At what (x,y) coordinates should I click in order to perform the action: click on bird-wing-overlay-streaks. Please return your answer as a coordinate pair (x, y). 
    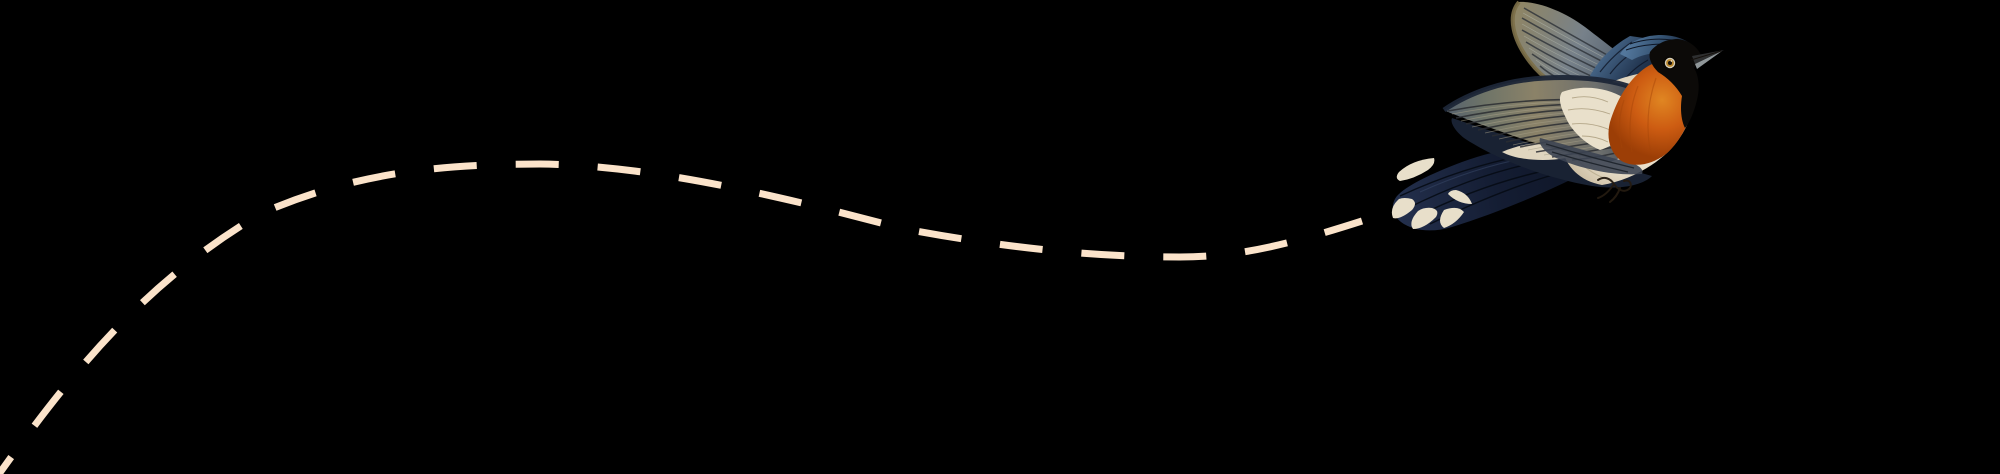
    Looking at the image, I should click on (1590, 158).